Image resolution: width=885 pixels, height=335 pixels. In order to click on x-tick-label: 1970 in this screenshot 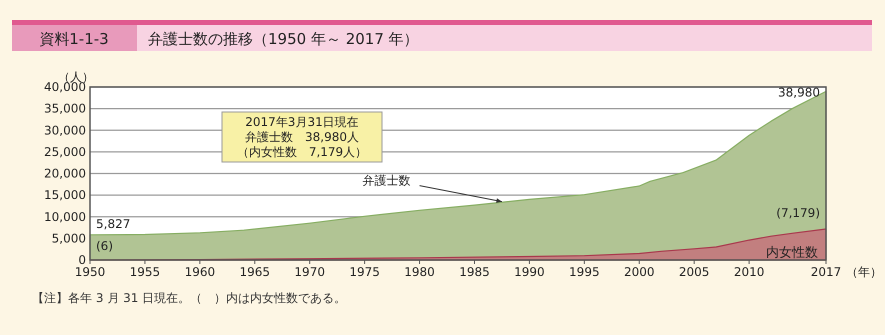, I will do `click(309, 272)`.